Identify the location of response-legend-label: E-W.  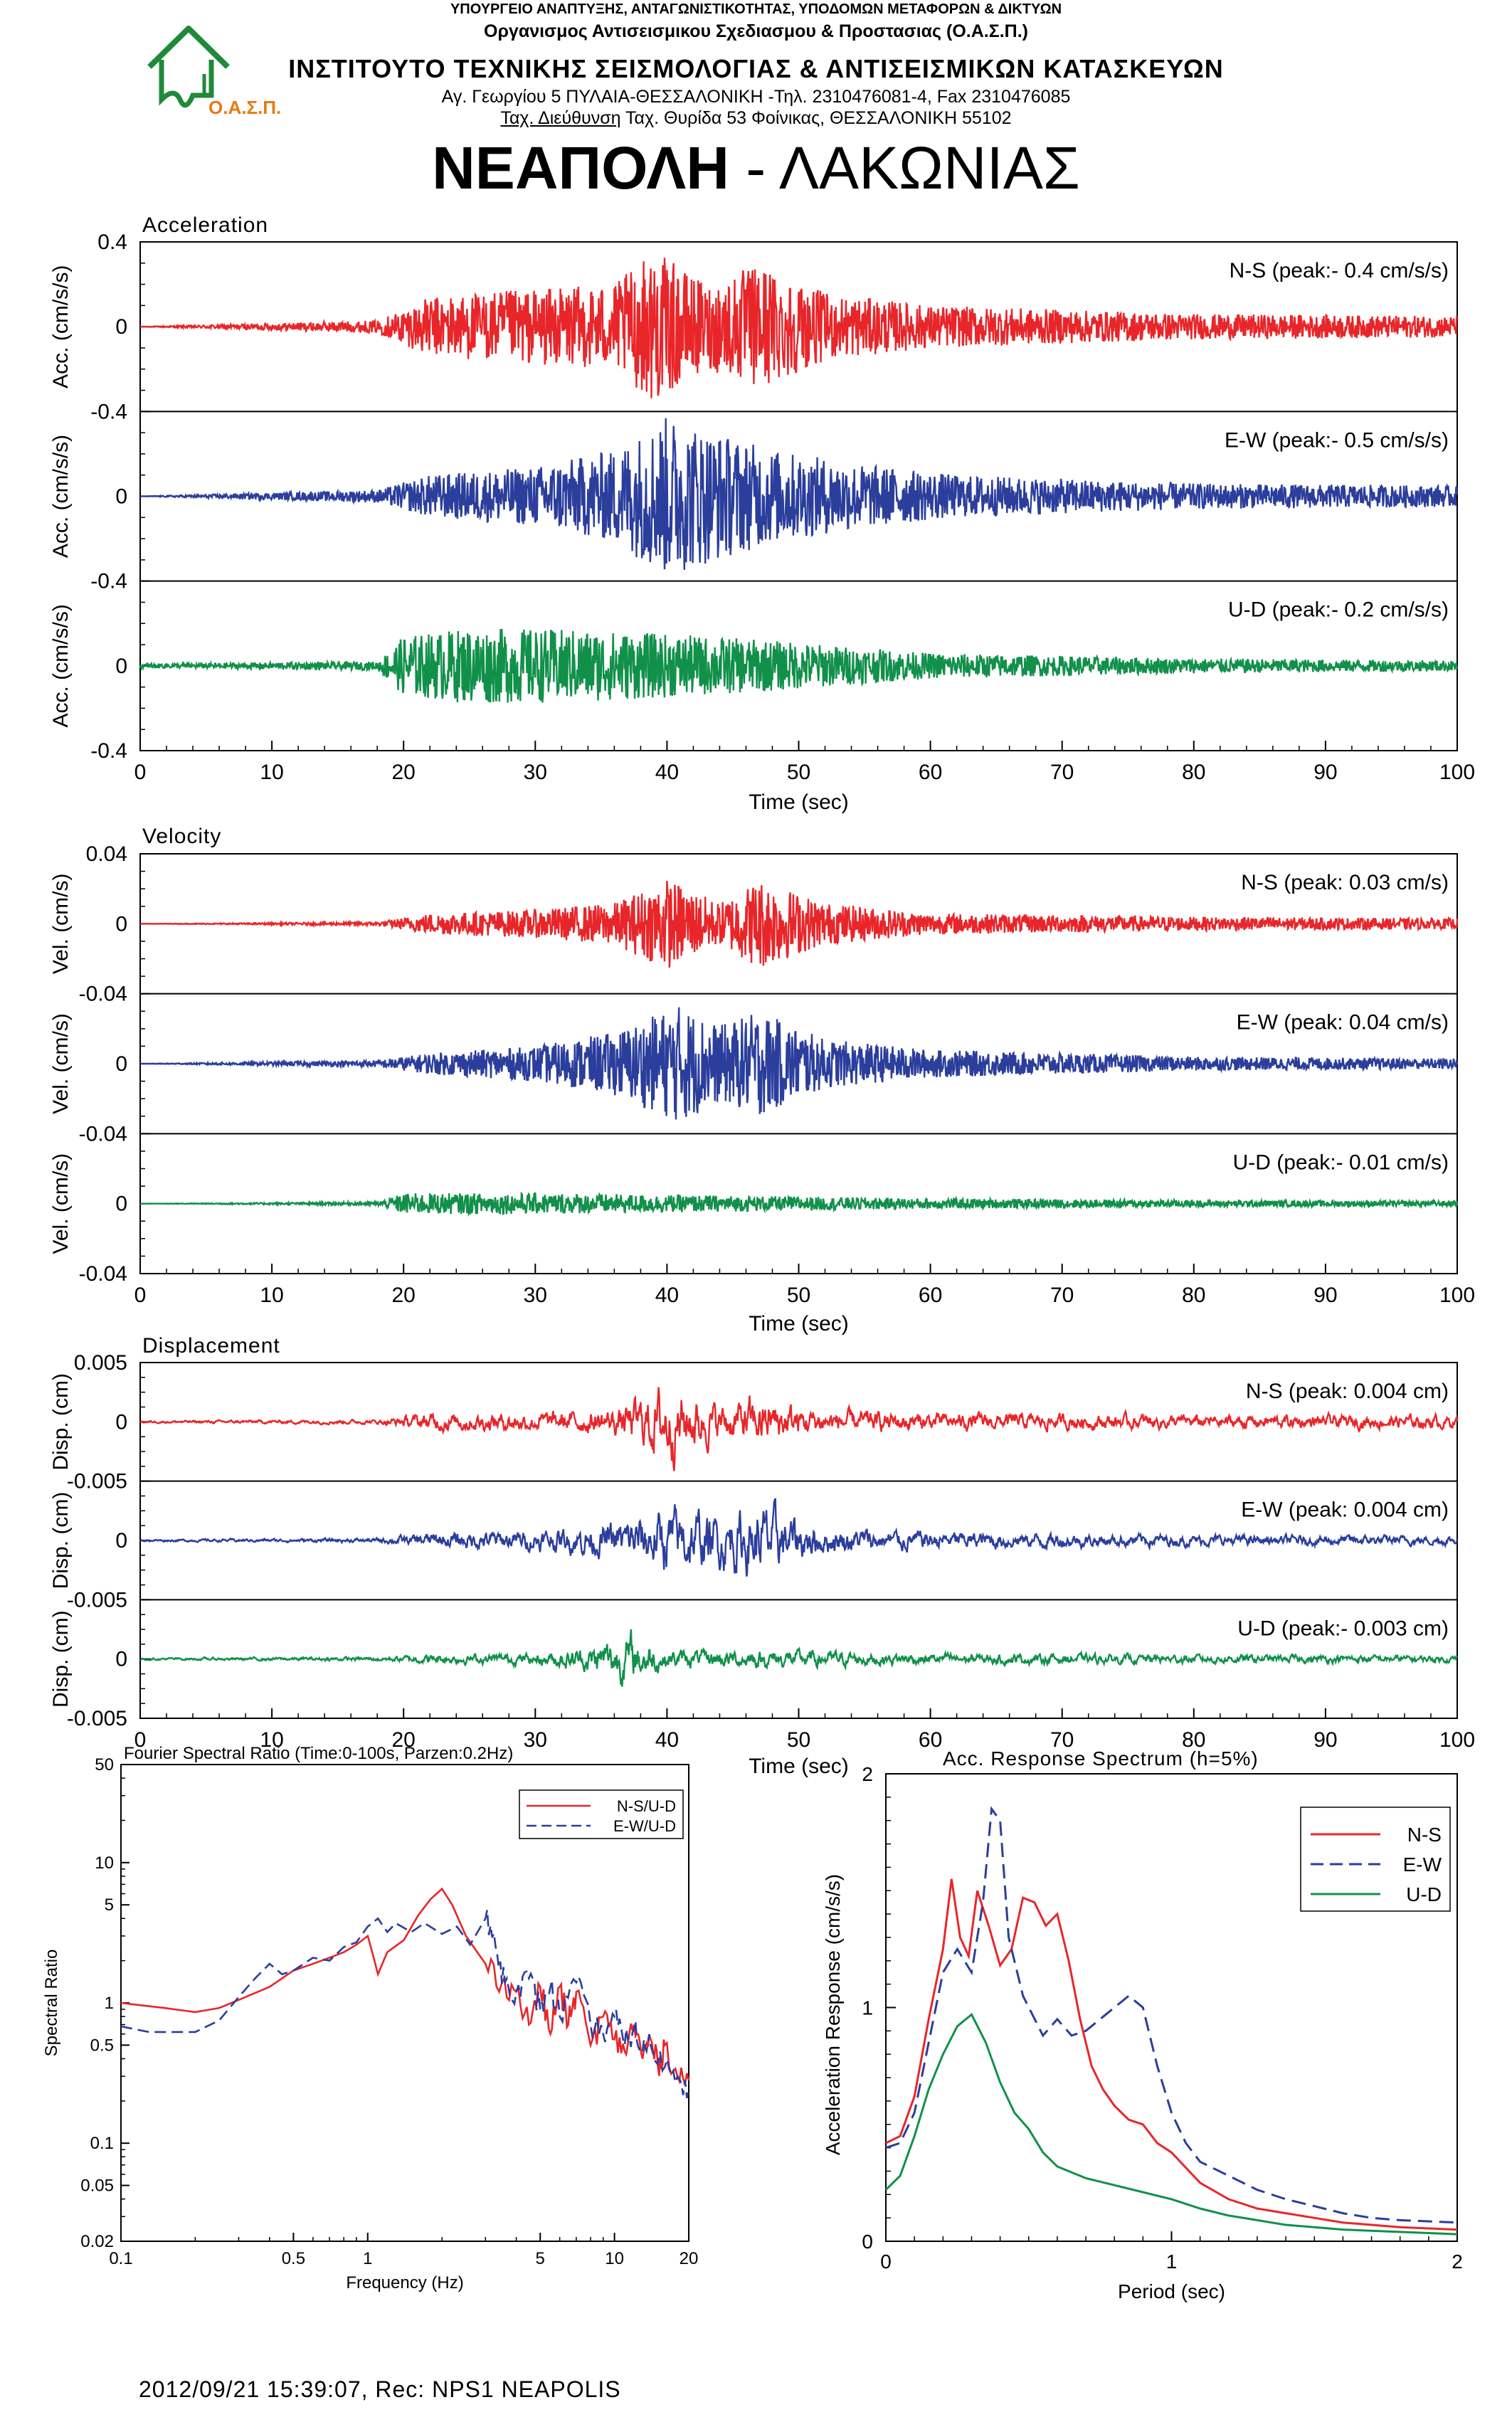
(1422, 1864).